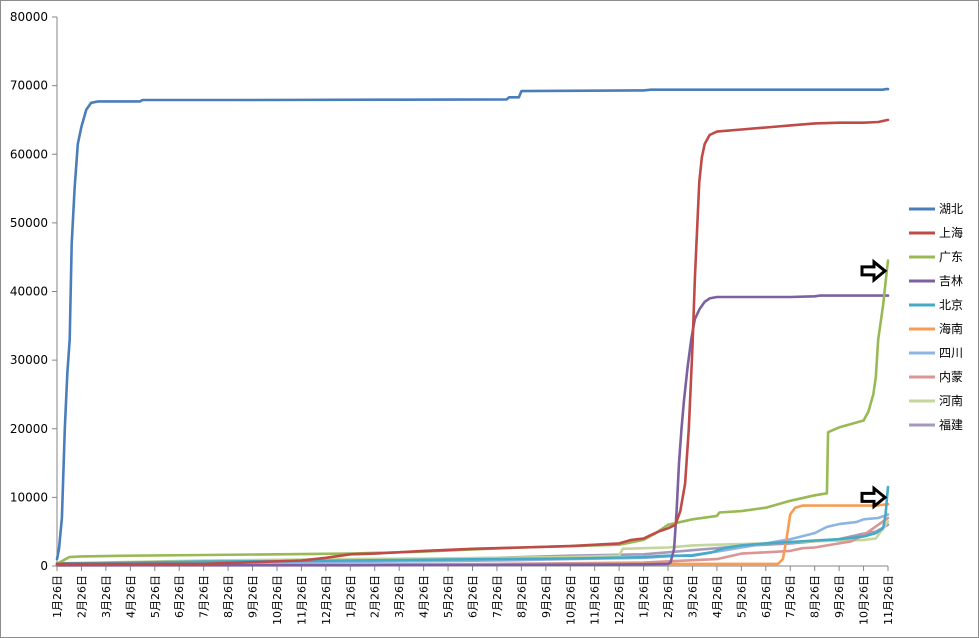  I want to click on legend-label: 吉林, so click(951, 281).